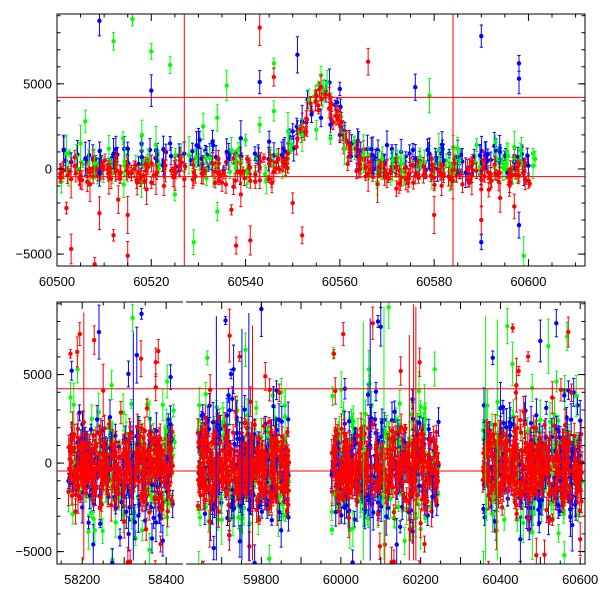  I want to click on top-x-tick-label: 60540, so click(245, 281).